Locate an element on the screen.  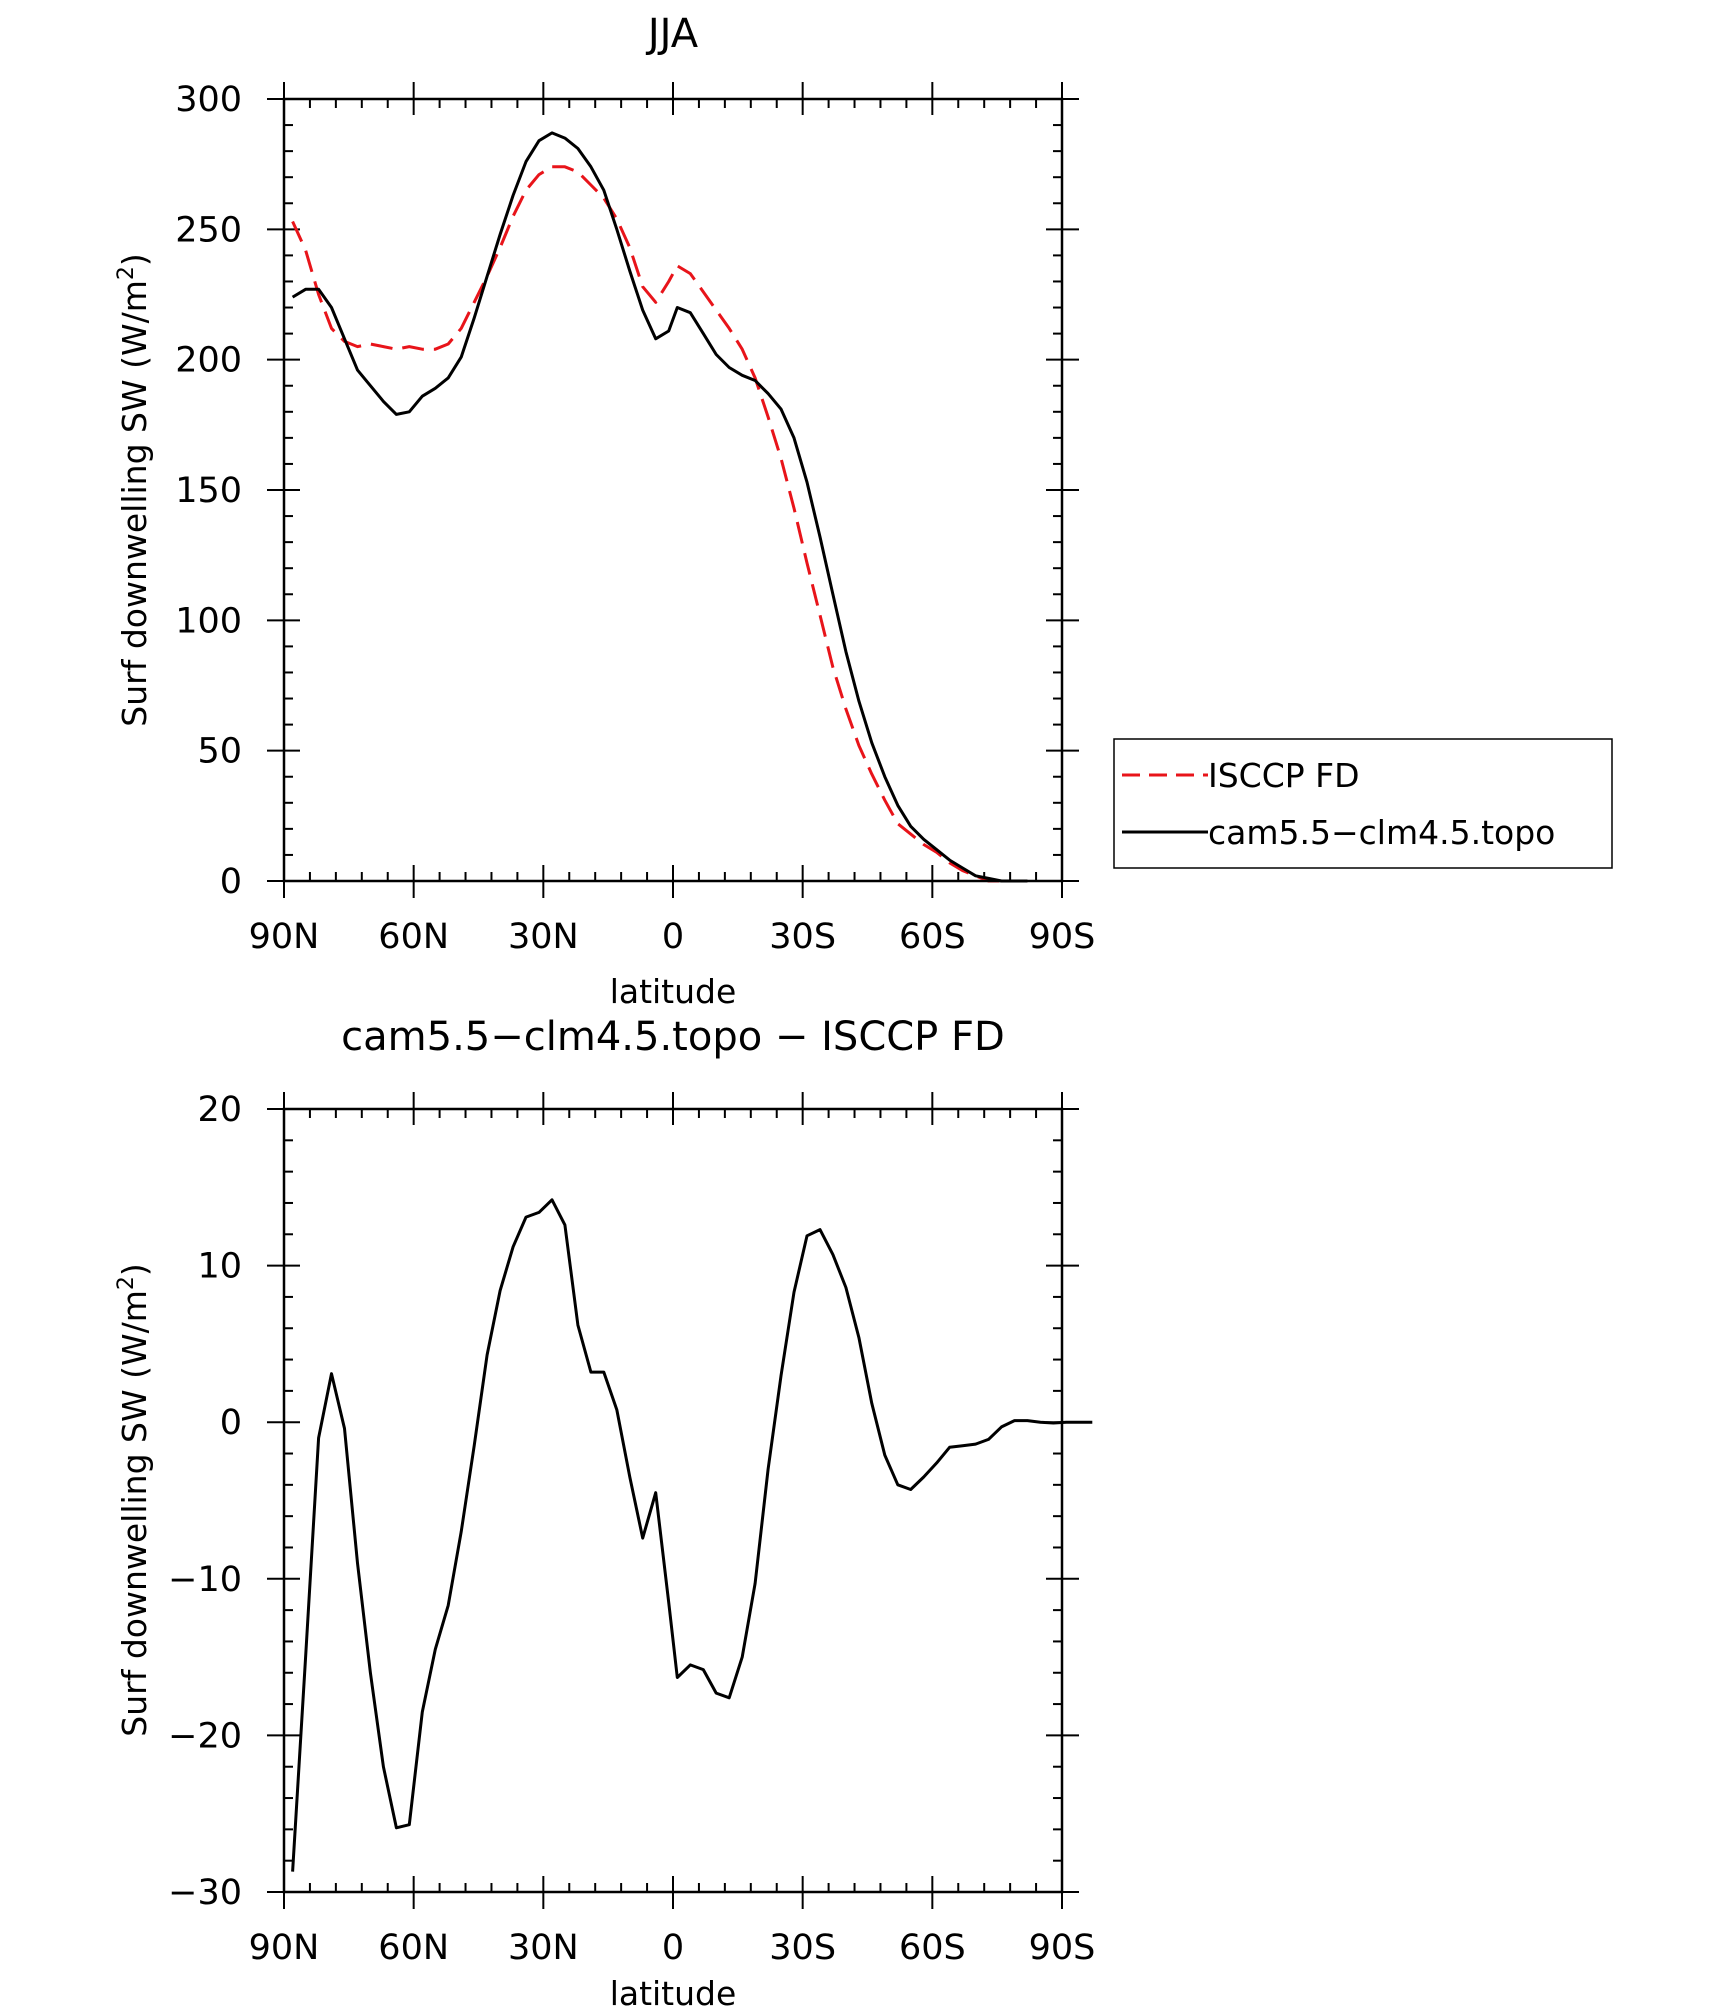
bottom-y-tick-label: 20 is located at coordinates (219, 1110).